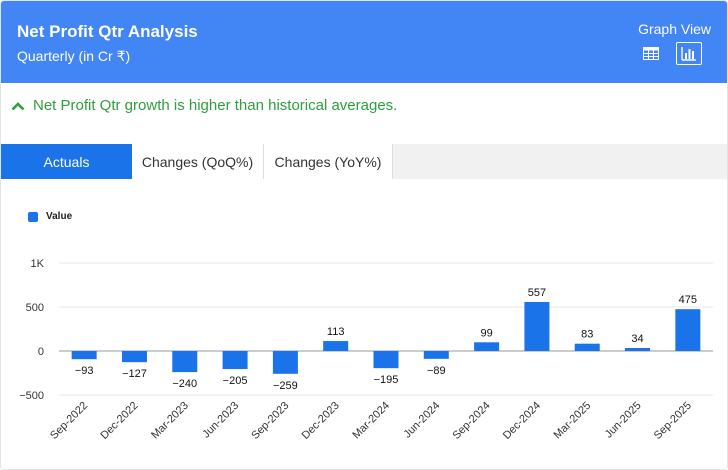 The width and height of the screenshot is (728, 470). I want to click on tab-changes-qoq: Changes (QoQ%), so click(198, 161).